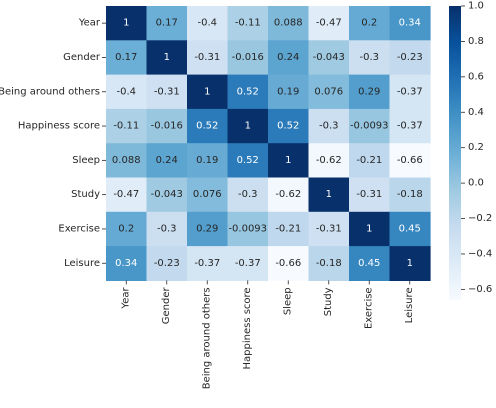 This screenshot has width=496, height=408. I want to click on heatmap-cell-study-year, so click(127, 195).